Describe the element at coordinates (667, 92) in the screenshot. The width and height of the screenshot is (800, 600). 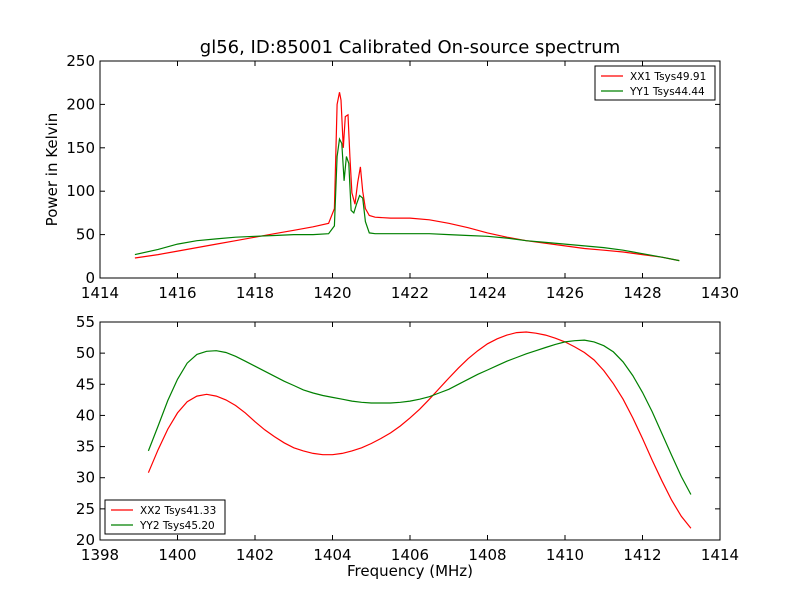
I see `legend-entry: YY1 Tsys44.44` at that location.